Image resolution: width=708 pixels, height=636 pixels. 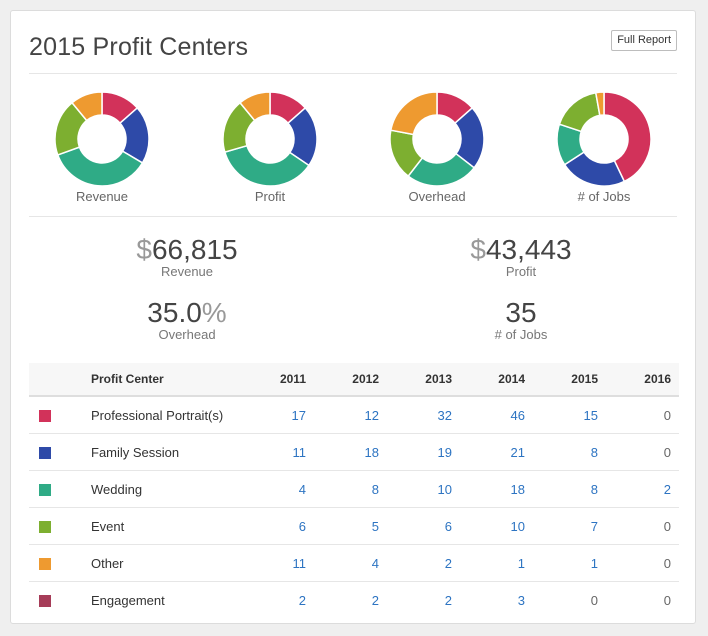 I want to click on profit-center-name: Professional Portrait(s), so click(x=164, y=415).